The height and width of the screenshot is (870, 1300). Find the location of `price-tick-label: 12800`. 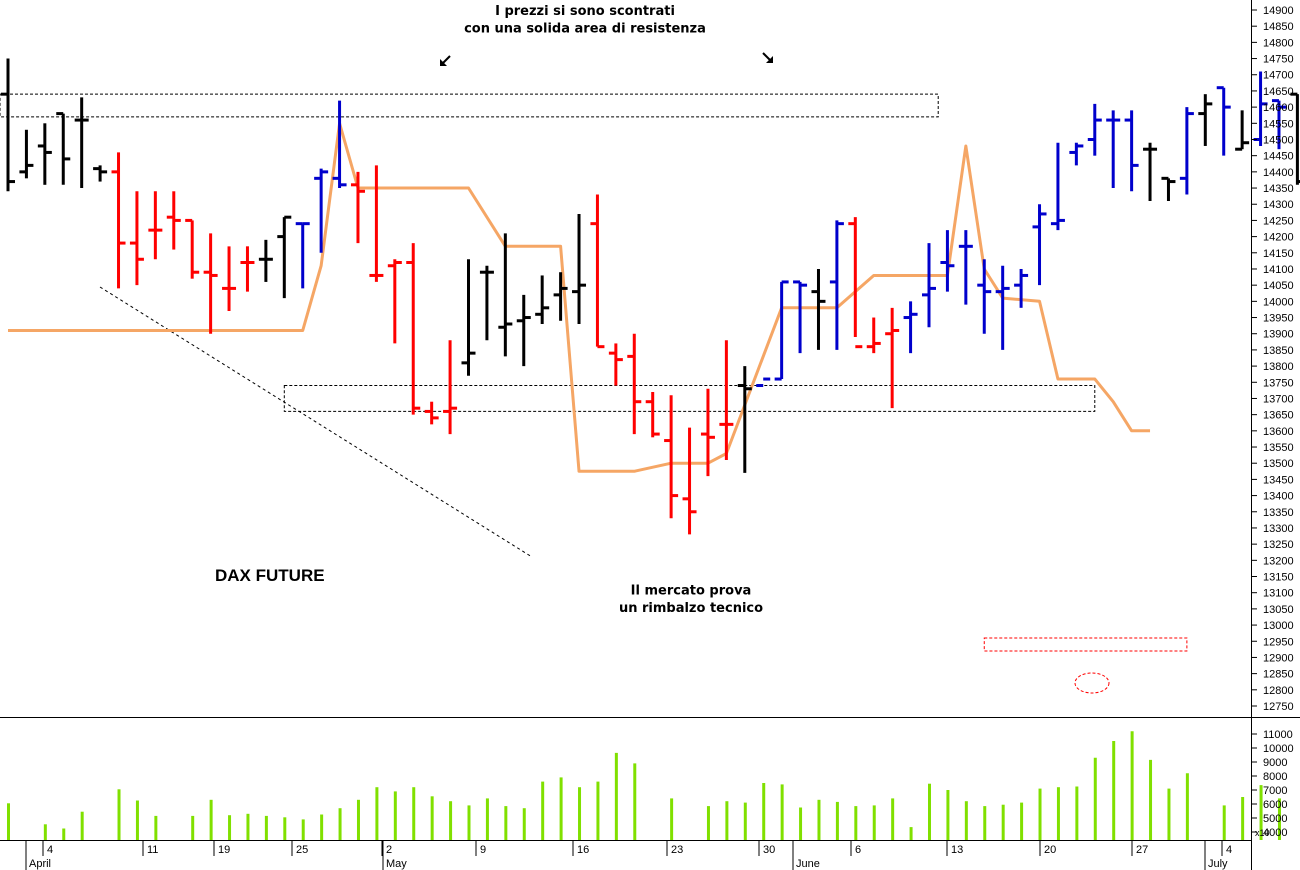

price-tick-label: 12800 is located at coordinates (1278, 691).